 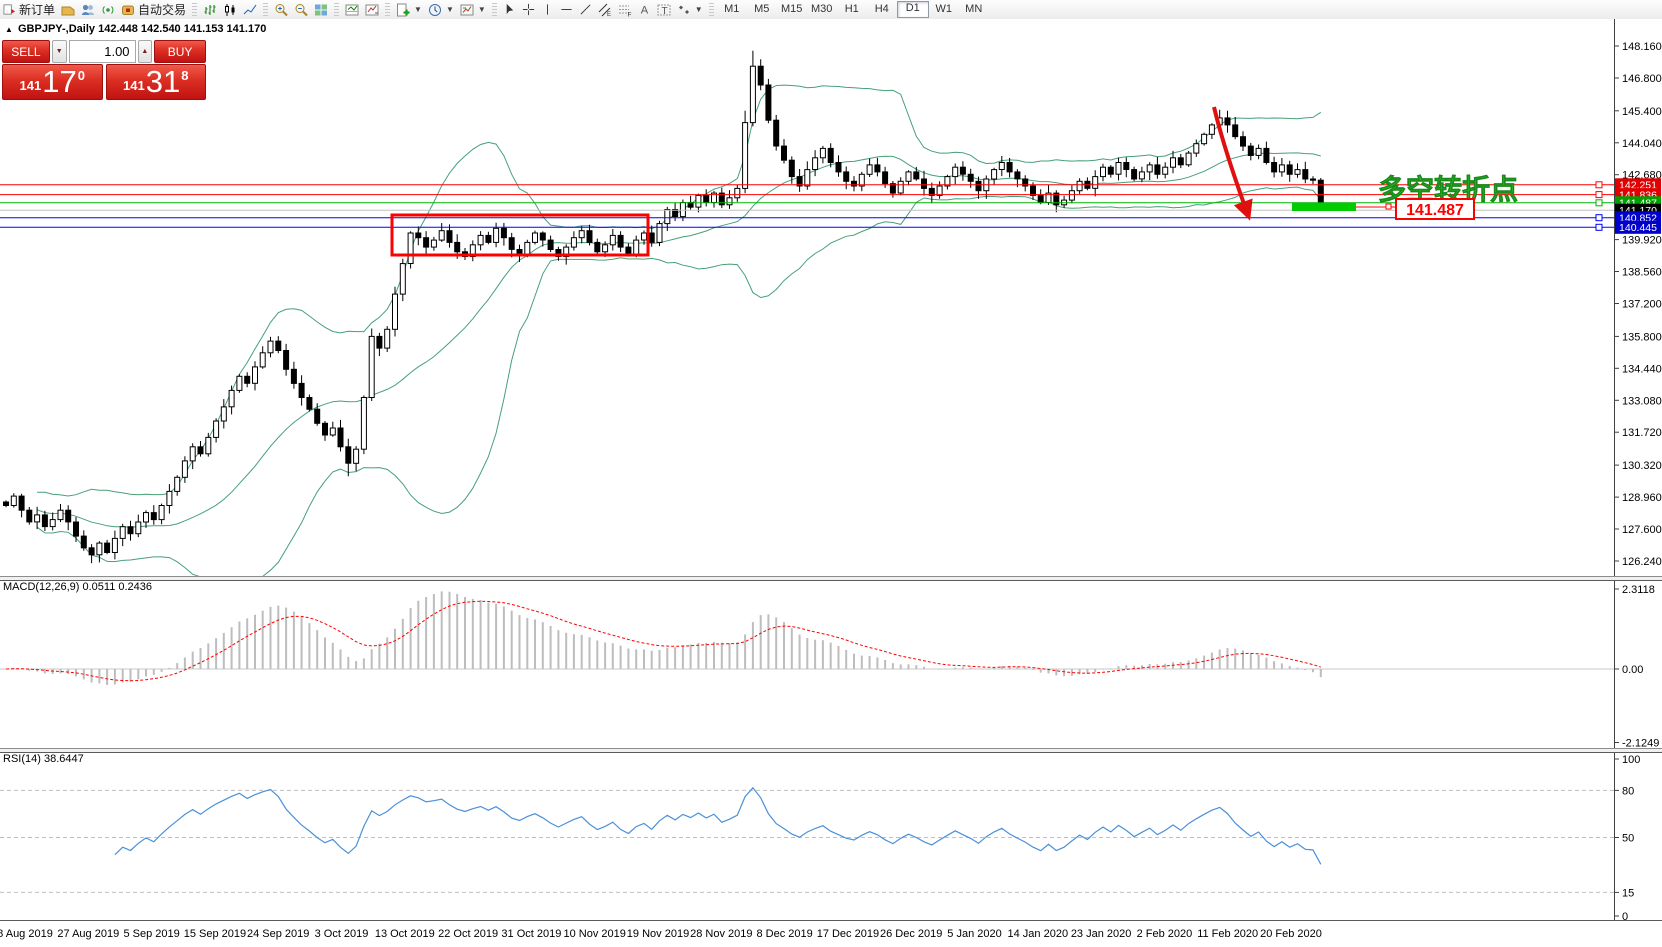 I want to click on tab-timeframe-w1: W1, so click(x=943, y=9).